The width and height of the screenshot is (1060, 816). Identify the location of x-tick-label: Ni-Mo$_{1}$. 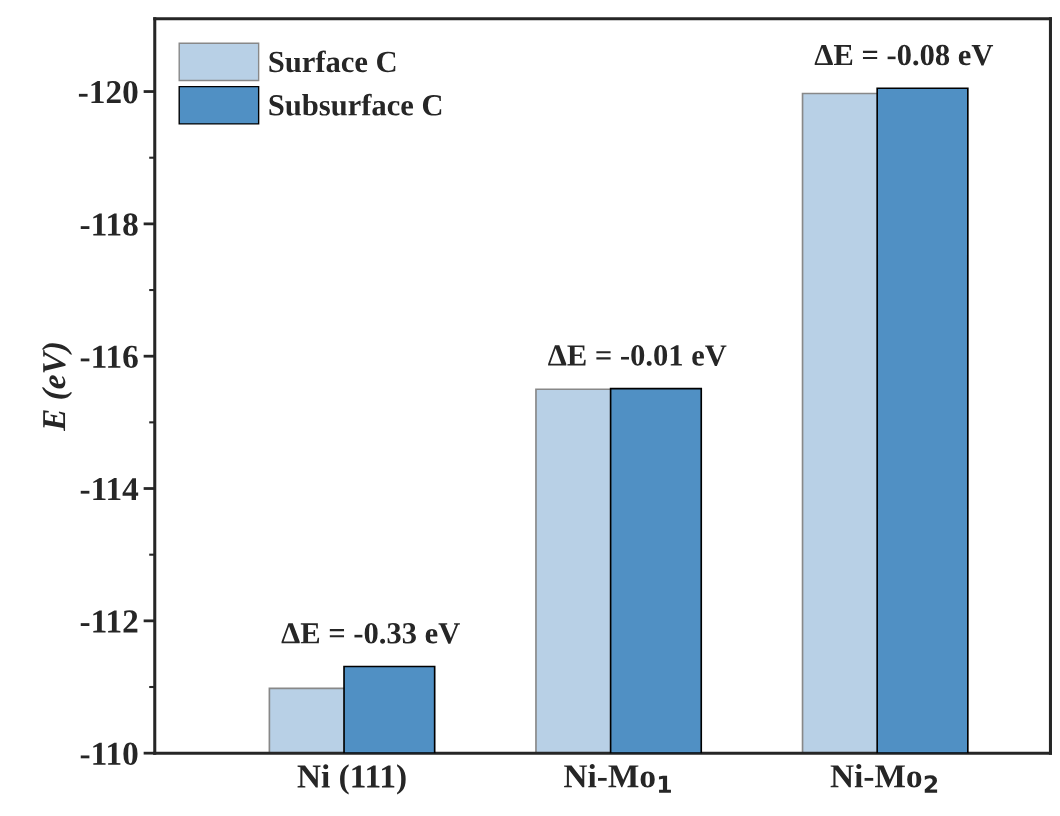
(617, 778).